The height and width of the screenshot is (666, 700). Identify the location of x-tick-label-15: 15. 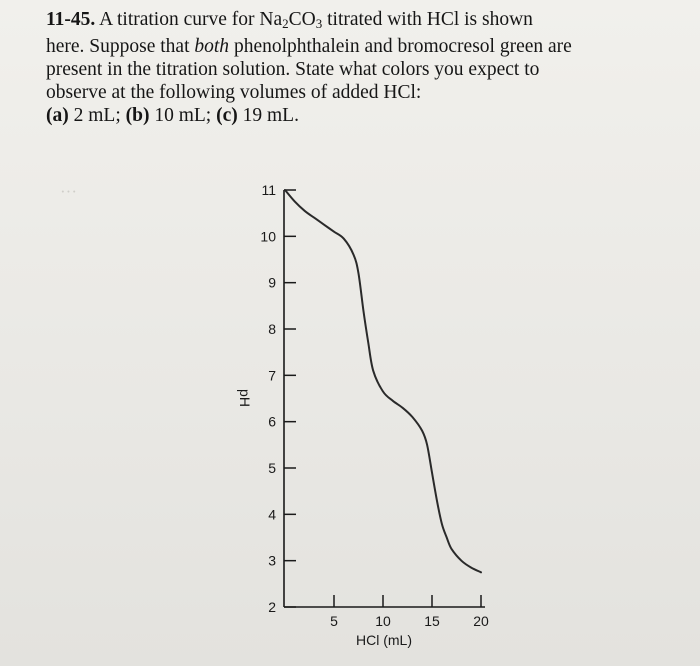
(432, 621).